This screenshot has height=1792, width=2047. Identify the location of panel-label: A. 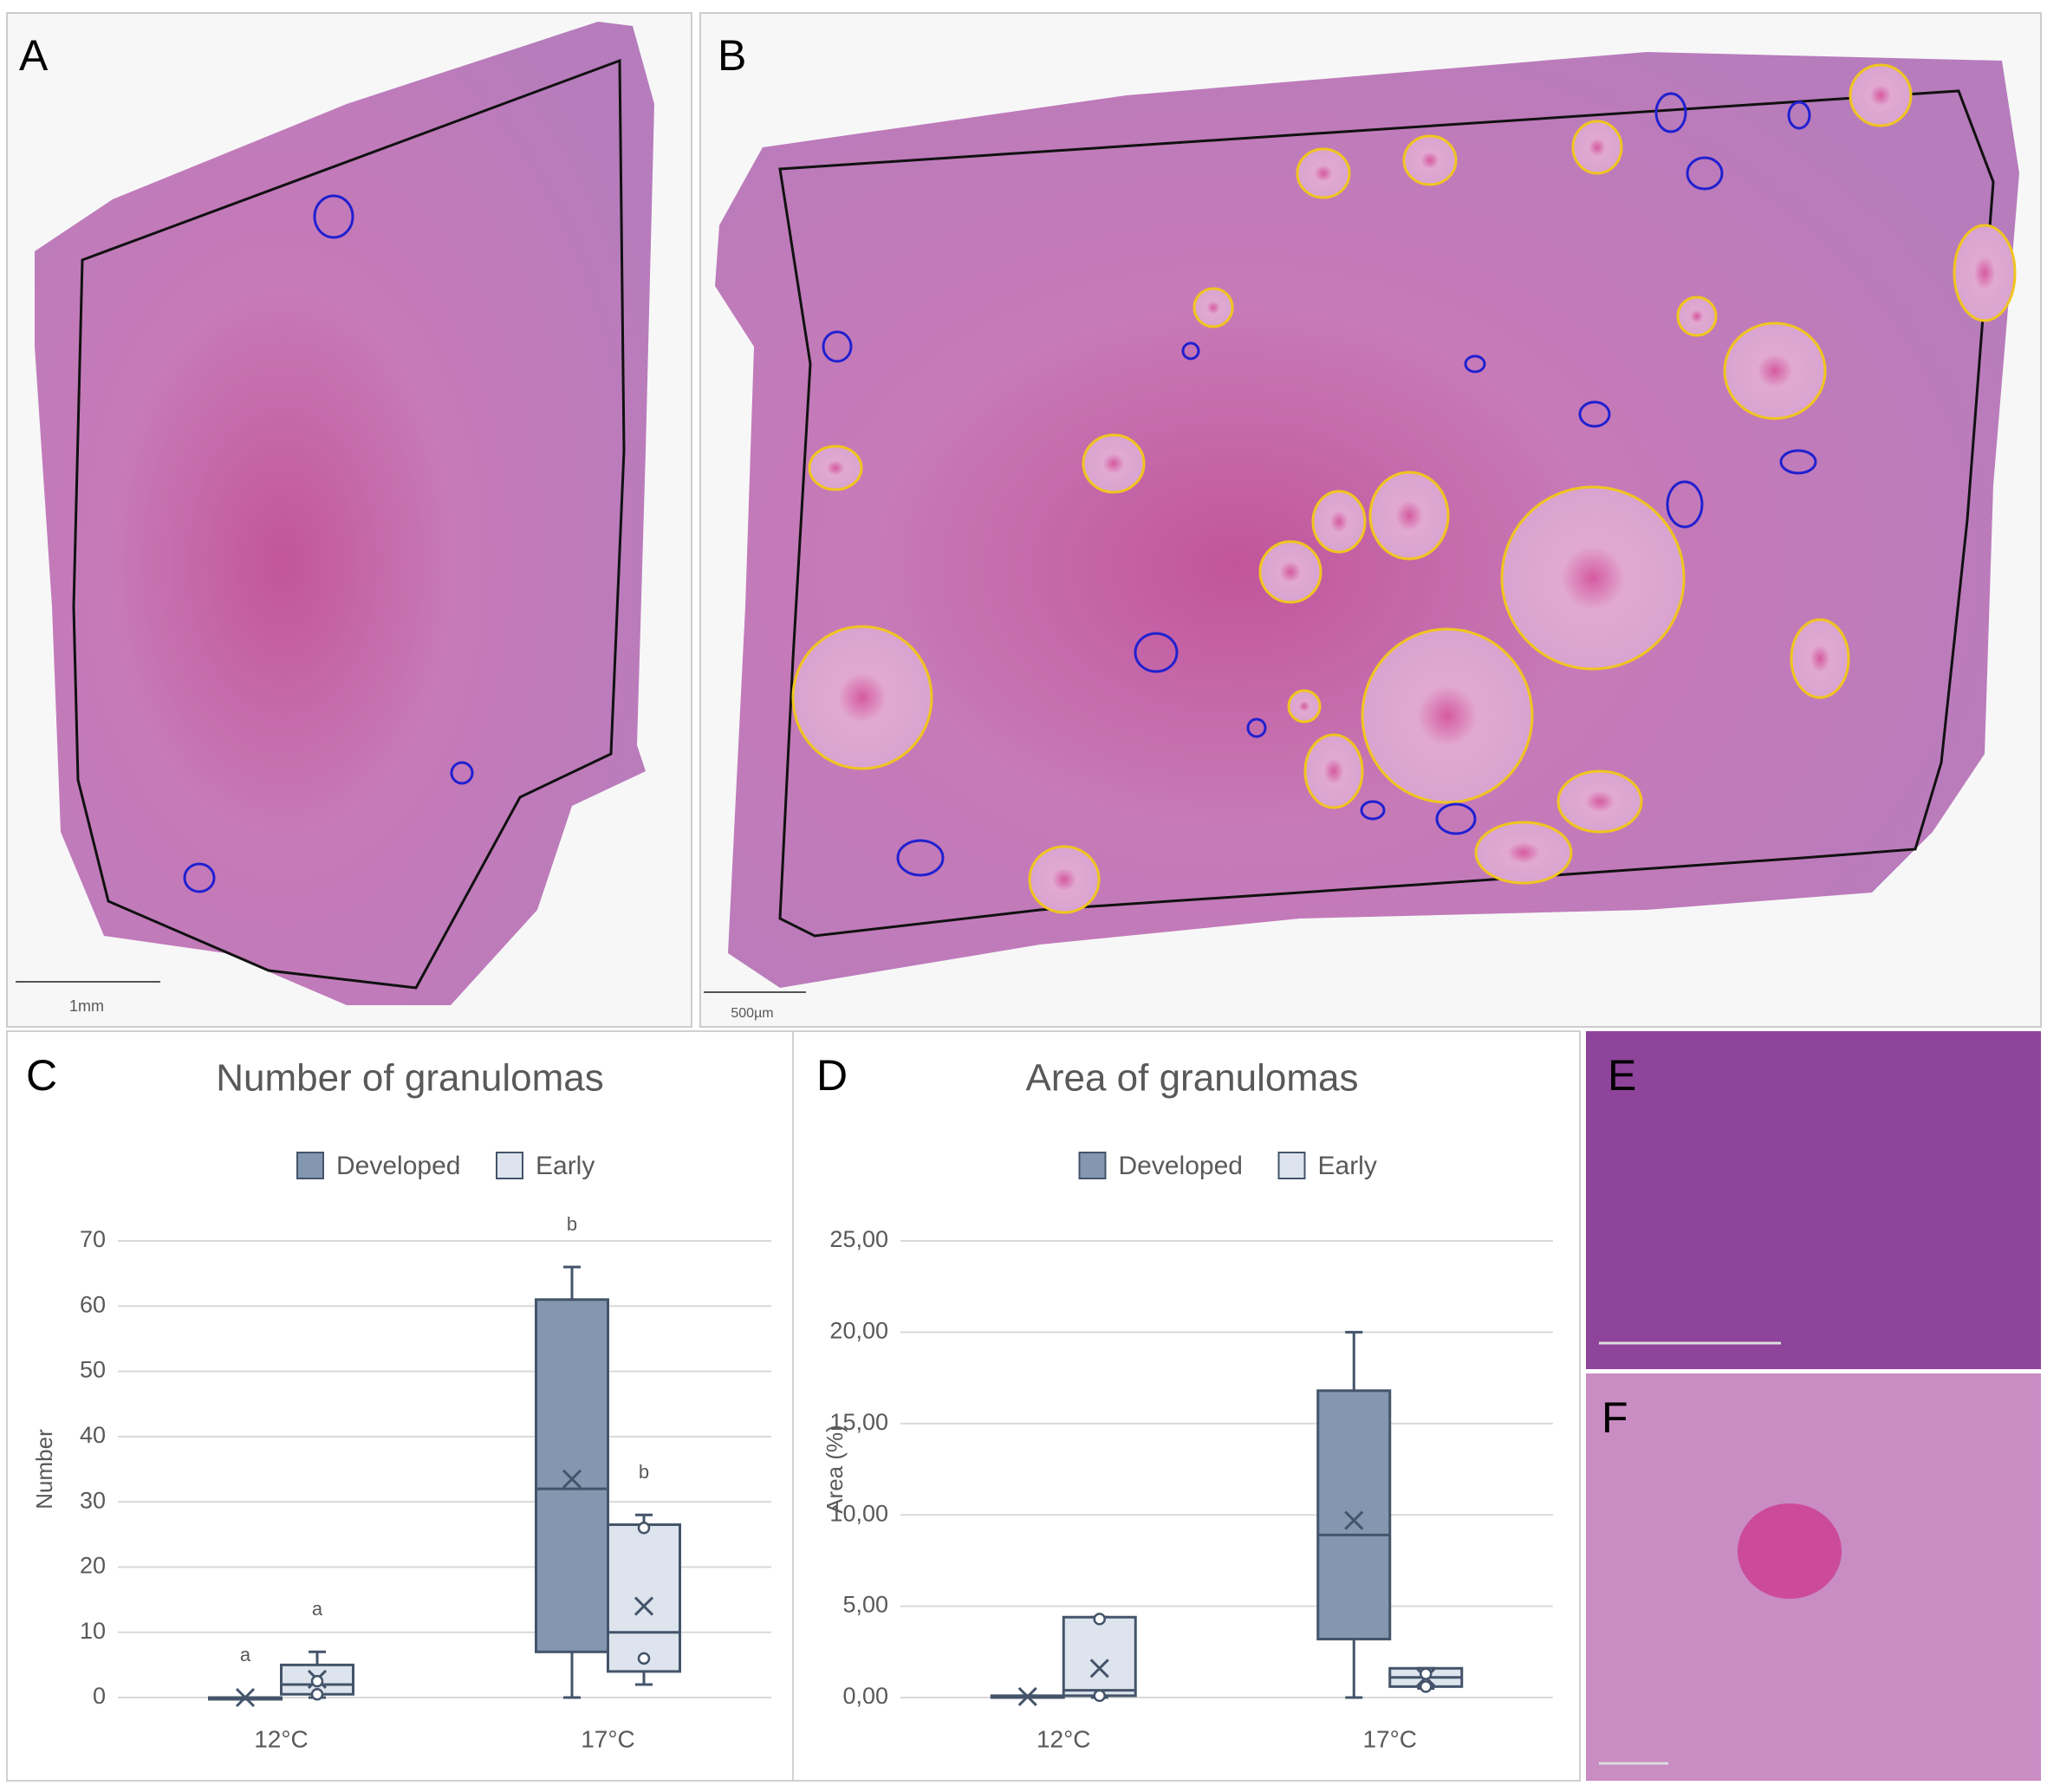
(34, 55).